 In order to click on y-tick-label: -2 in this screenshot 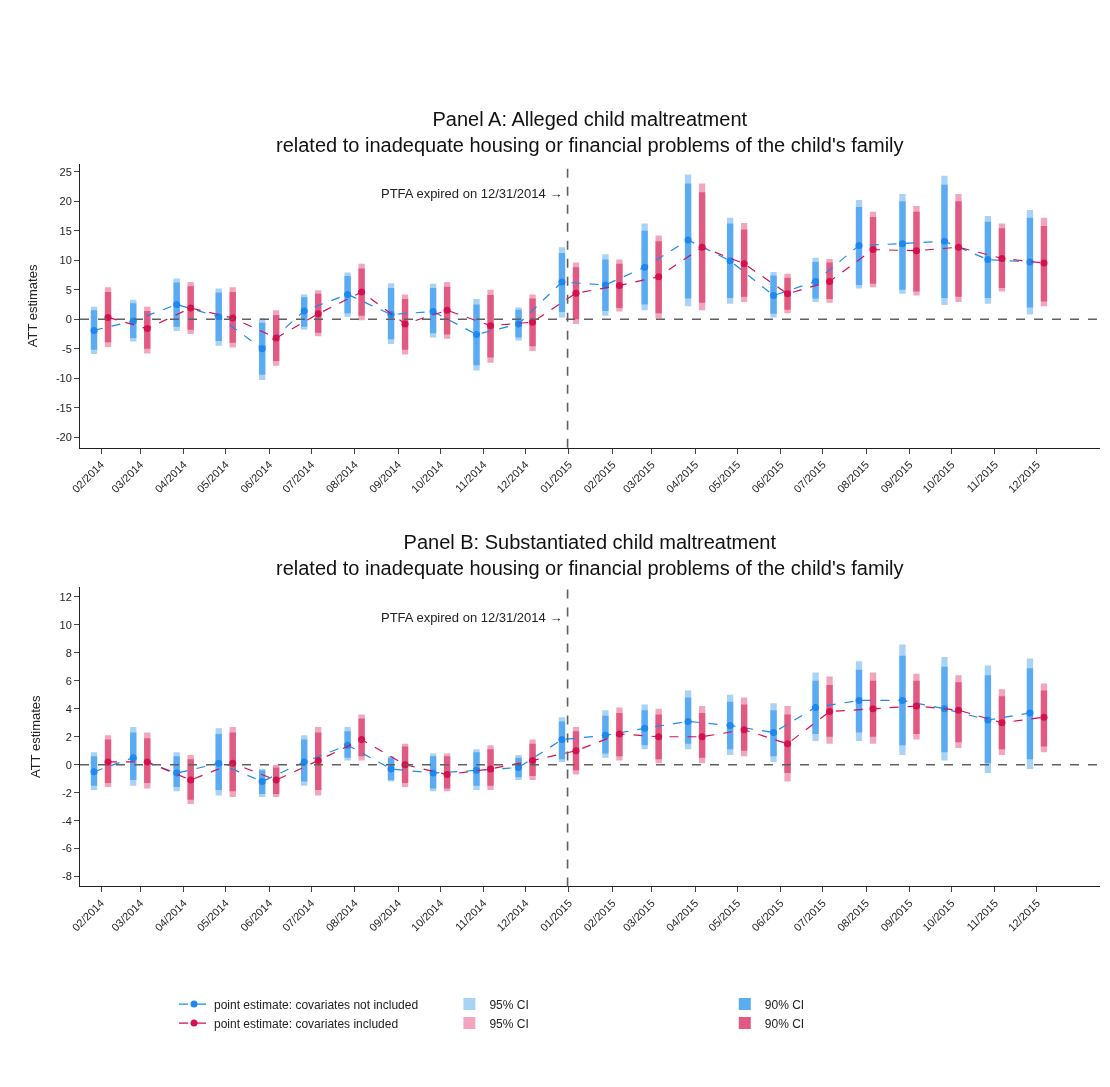, I will do `click(67, 792)`.